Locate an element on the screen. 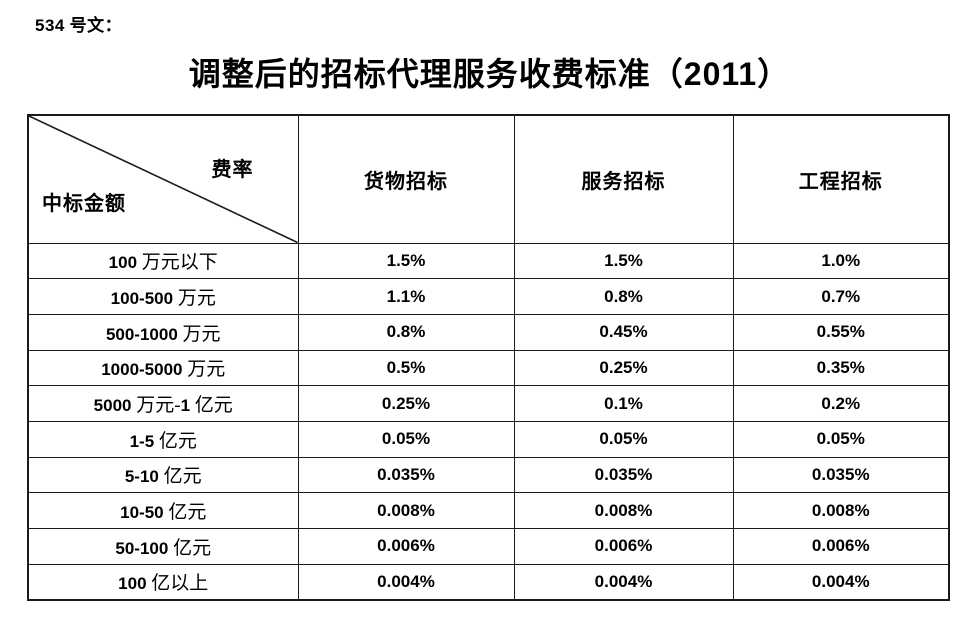 This screenshot has height=629, width=979. row-label-cell: 500-1000 万元 is located at coordinates (163, 332).